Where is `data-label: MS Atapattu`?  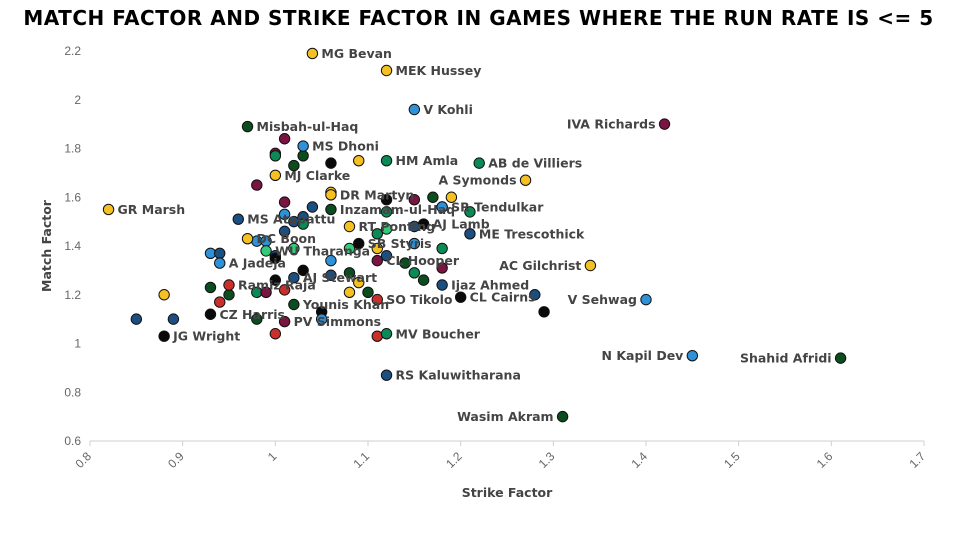 data-label: MS Atapattu is located at coordinates (291, 219).